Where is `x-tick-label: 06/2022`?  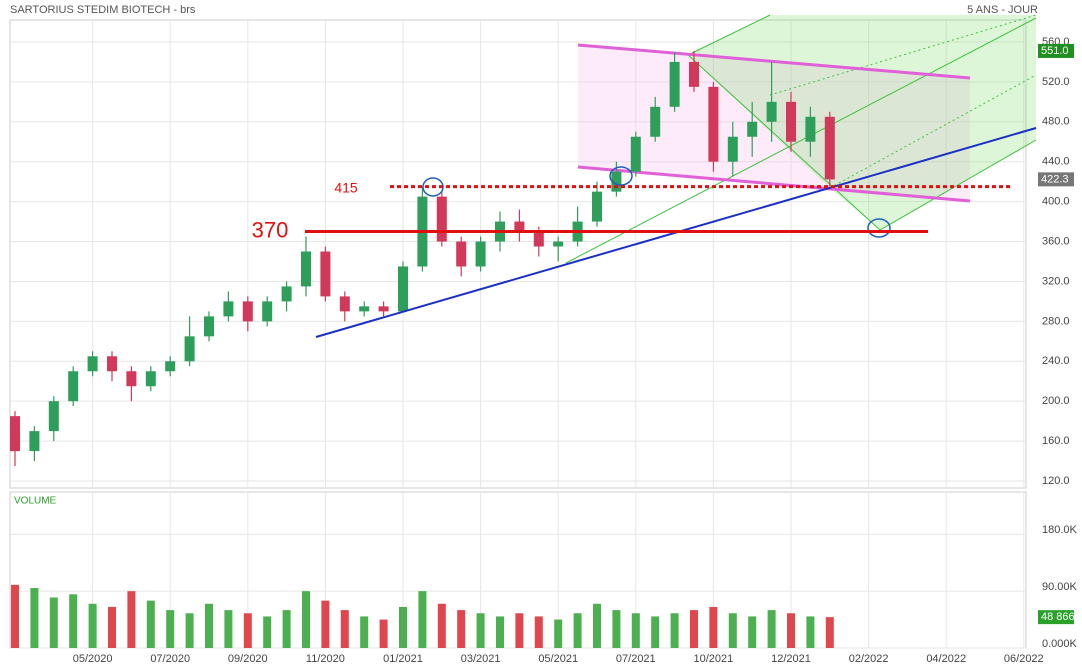
x-tick-label: 06/2022 is located at coordinates (1024, 659).